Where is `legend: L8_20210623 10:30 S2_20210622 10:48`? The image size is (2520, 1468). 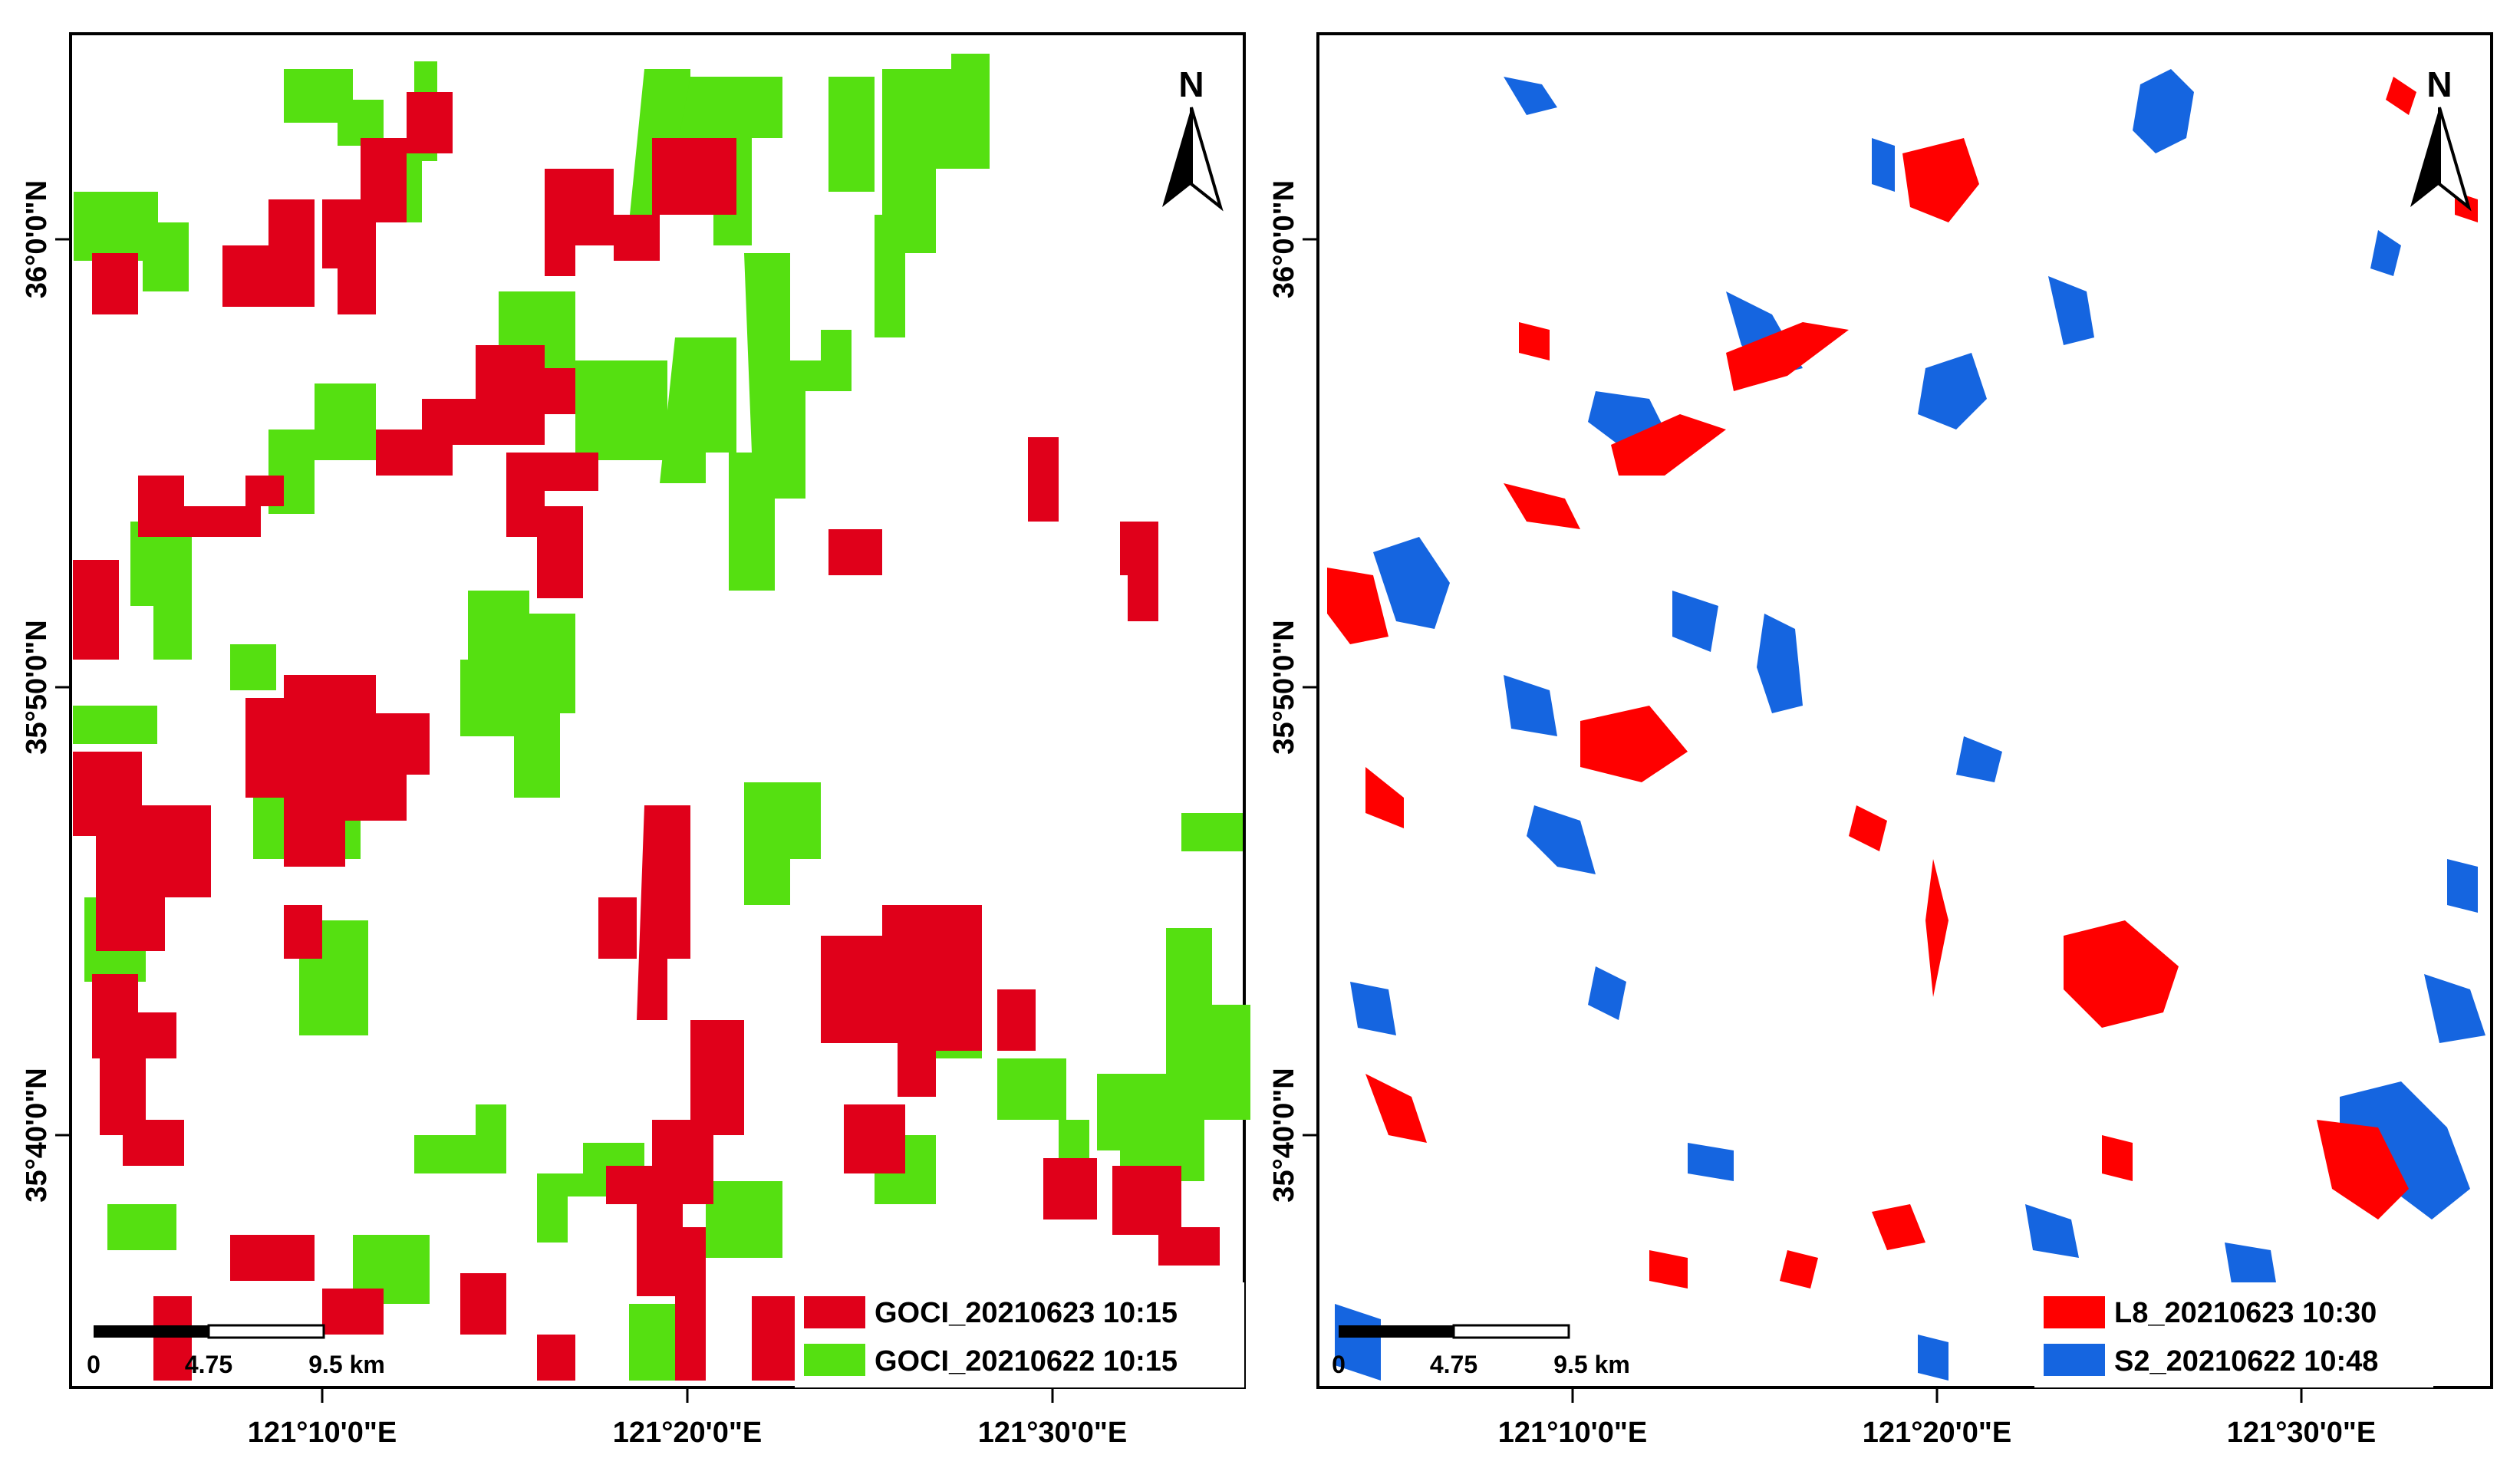
legend: L8_20210623 10:30 S2_20210622 10:48 is located at coordinates (2233, 1334).